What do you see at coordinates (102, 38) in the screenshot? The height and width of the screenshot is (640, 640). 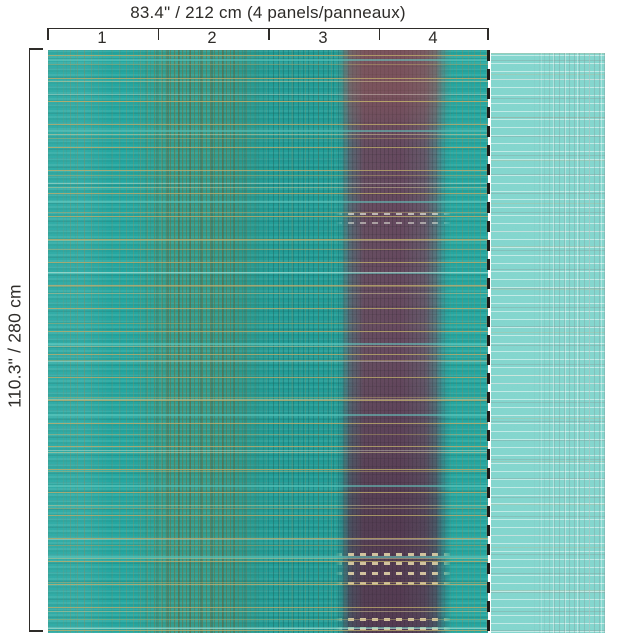 I see `panel-number-1: 1` at bounding box center [102, 38].